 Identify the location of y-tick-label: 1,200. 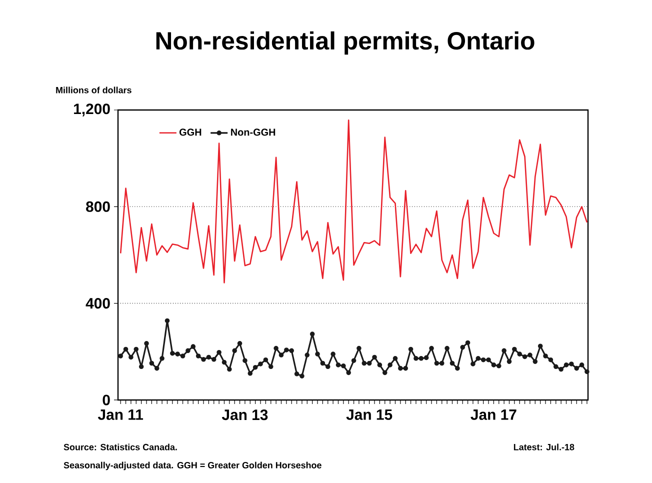
(92, 110).